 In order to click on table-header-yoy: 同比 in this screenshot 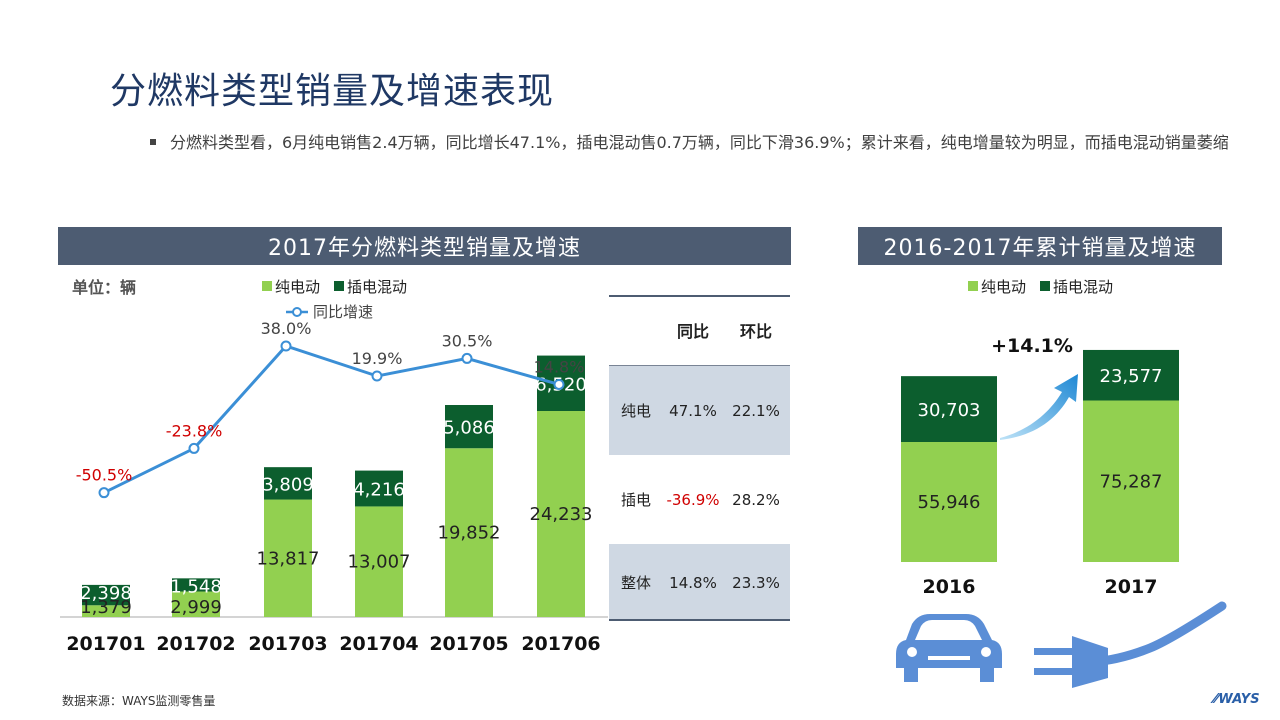, I will do `click(693, 331)`.